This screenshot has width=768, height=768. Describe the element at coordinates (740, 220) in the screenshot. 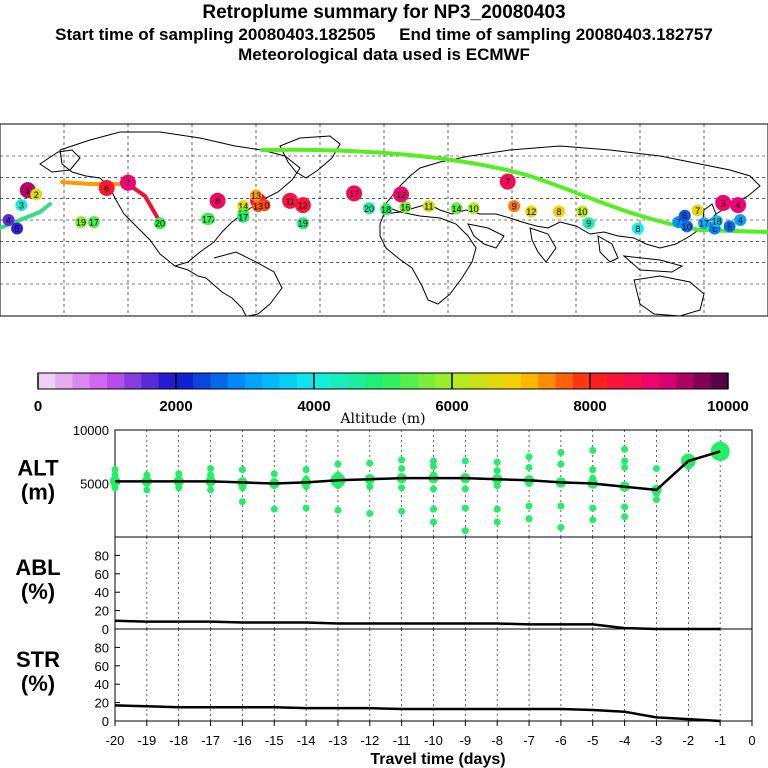

I see `map-point: 4` at that location.